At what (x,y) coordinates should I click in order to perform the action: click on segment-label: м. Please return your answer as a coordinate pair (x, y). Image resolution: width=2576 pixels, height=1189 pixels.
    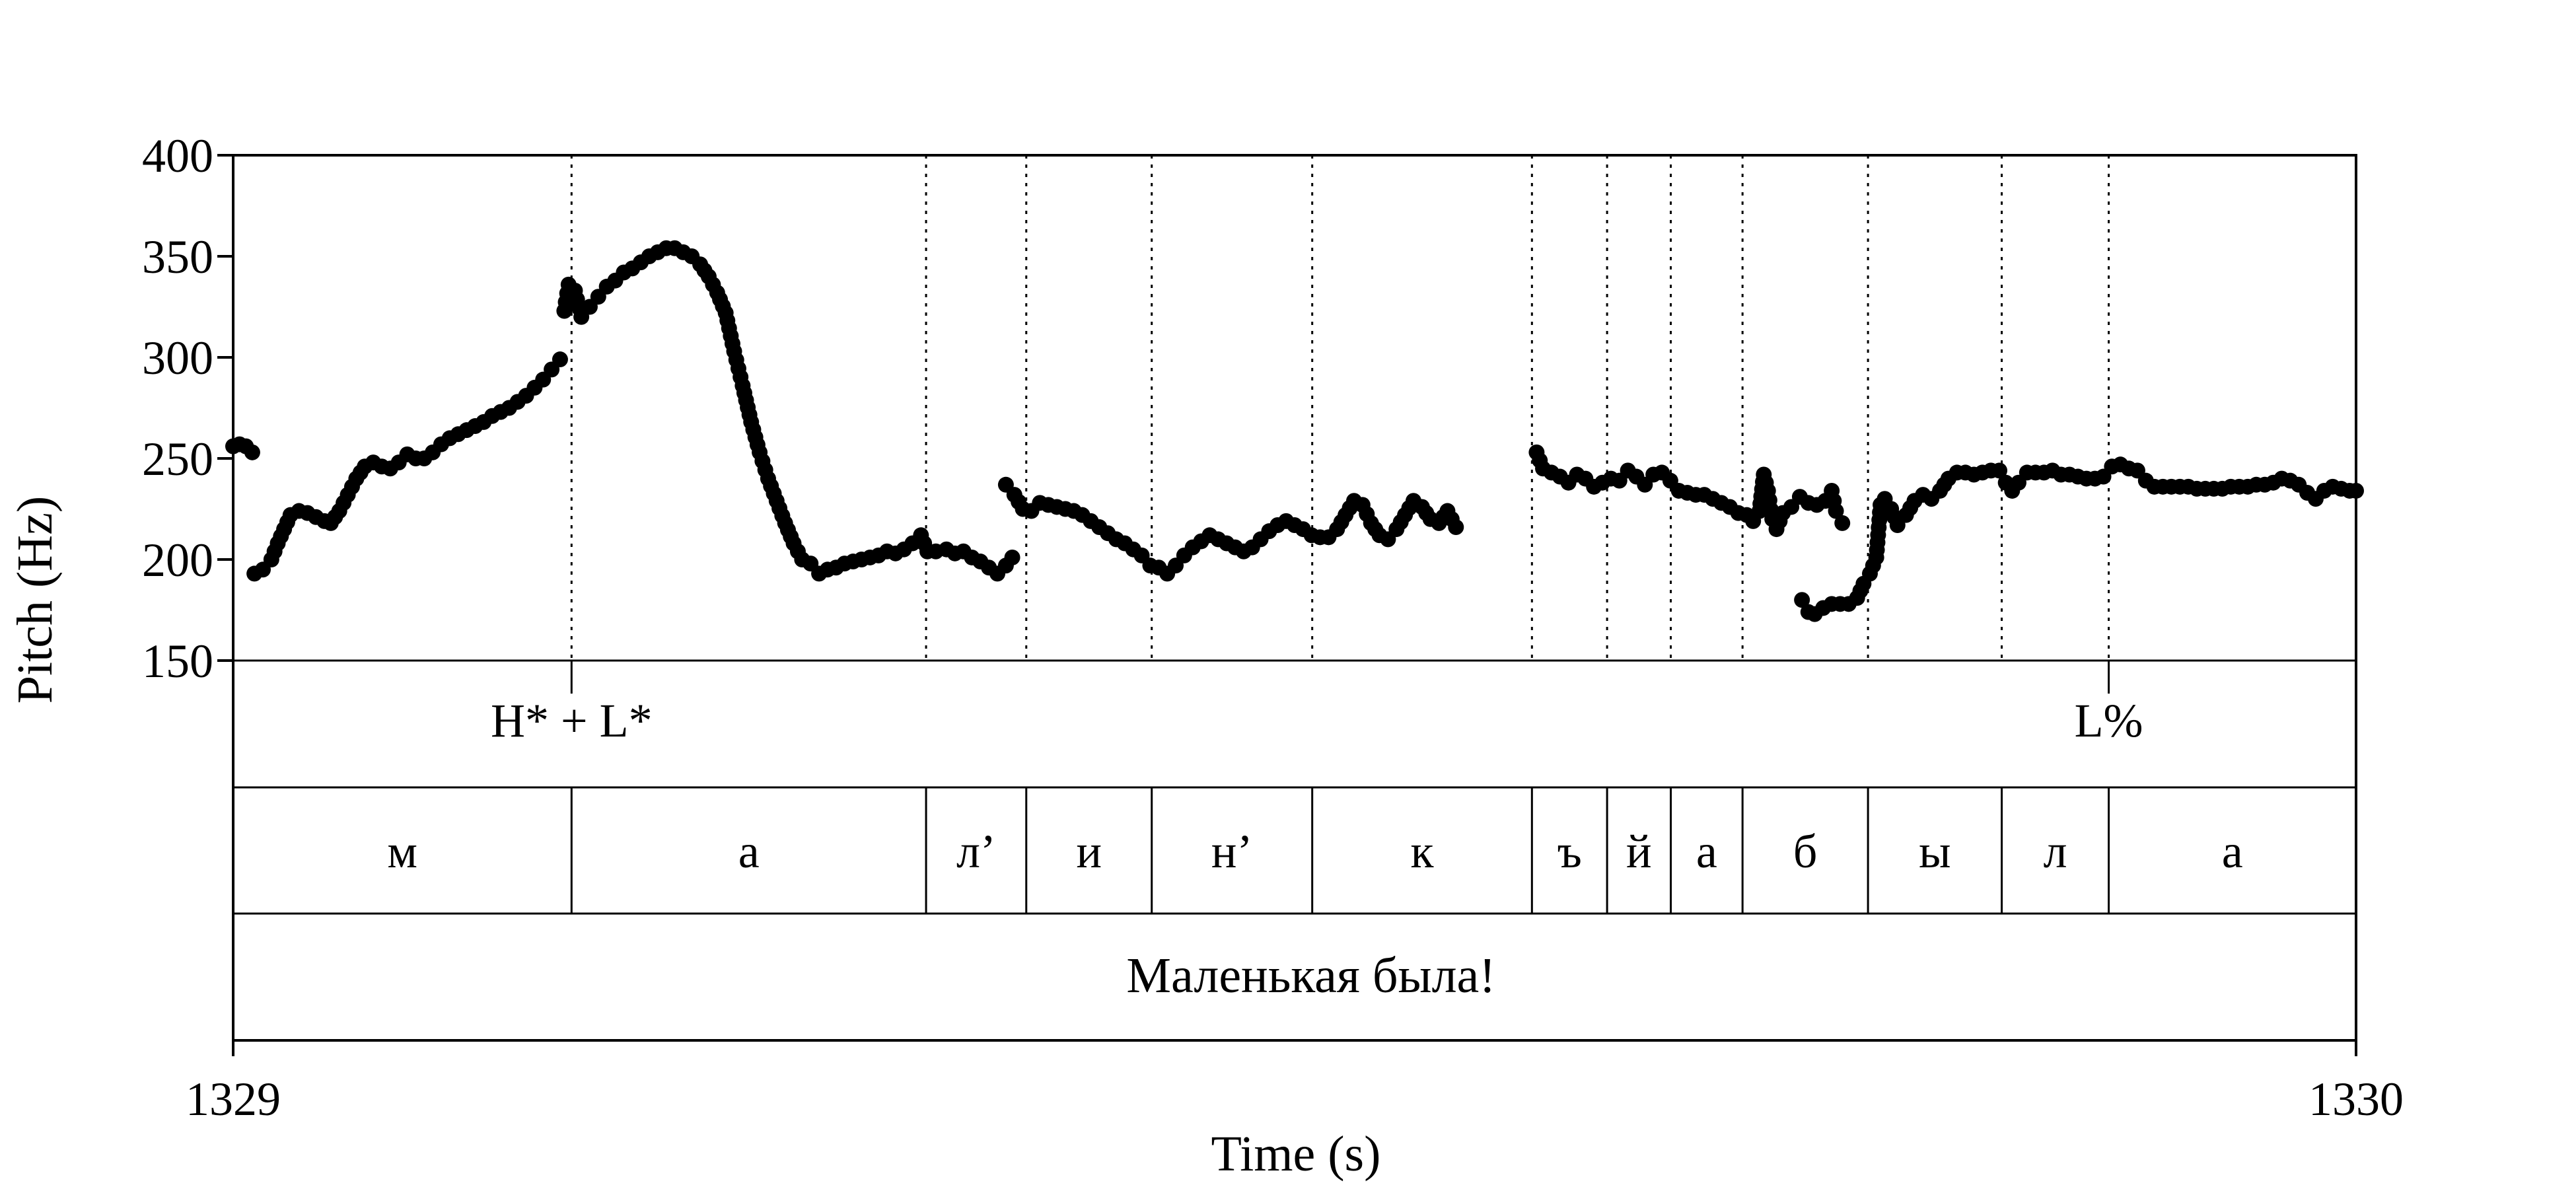
    Looking at the image, I should click on (402, 851).